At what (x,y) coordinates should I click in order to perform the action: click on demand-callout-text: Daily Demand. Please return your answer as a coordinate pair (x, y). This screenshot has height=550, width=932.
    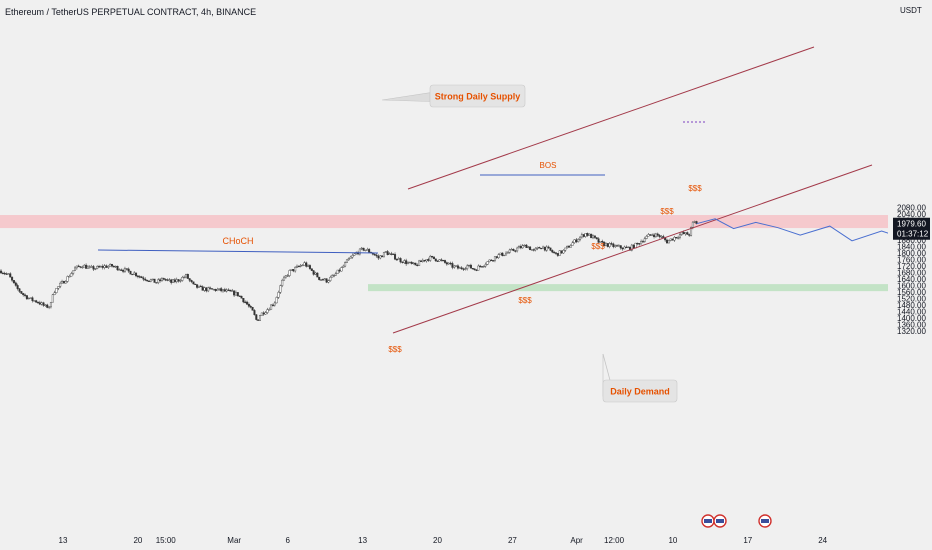
    Looking at the image, I should click on (640, 392).